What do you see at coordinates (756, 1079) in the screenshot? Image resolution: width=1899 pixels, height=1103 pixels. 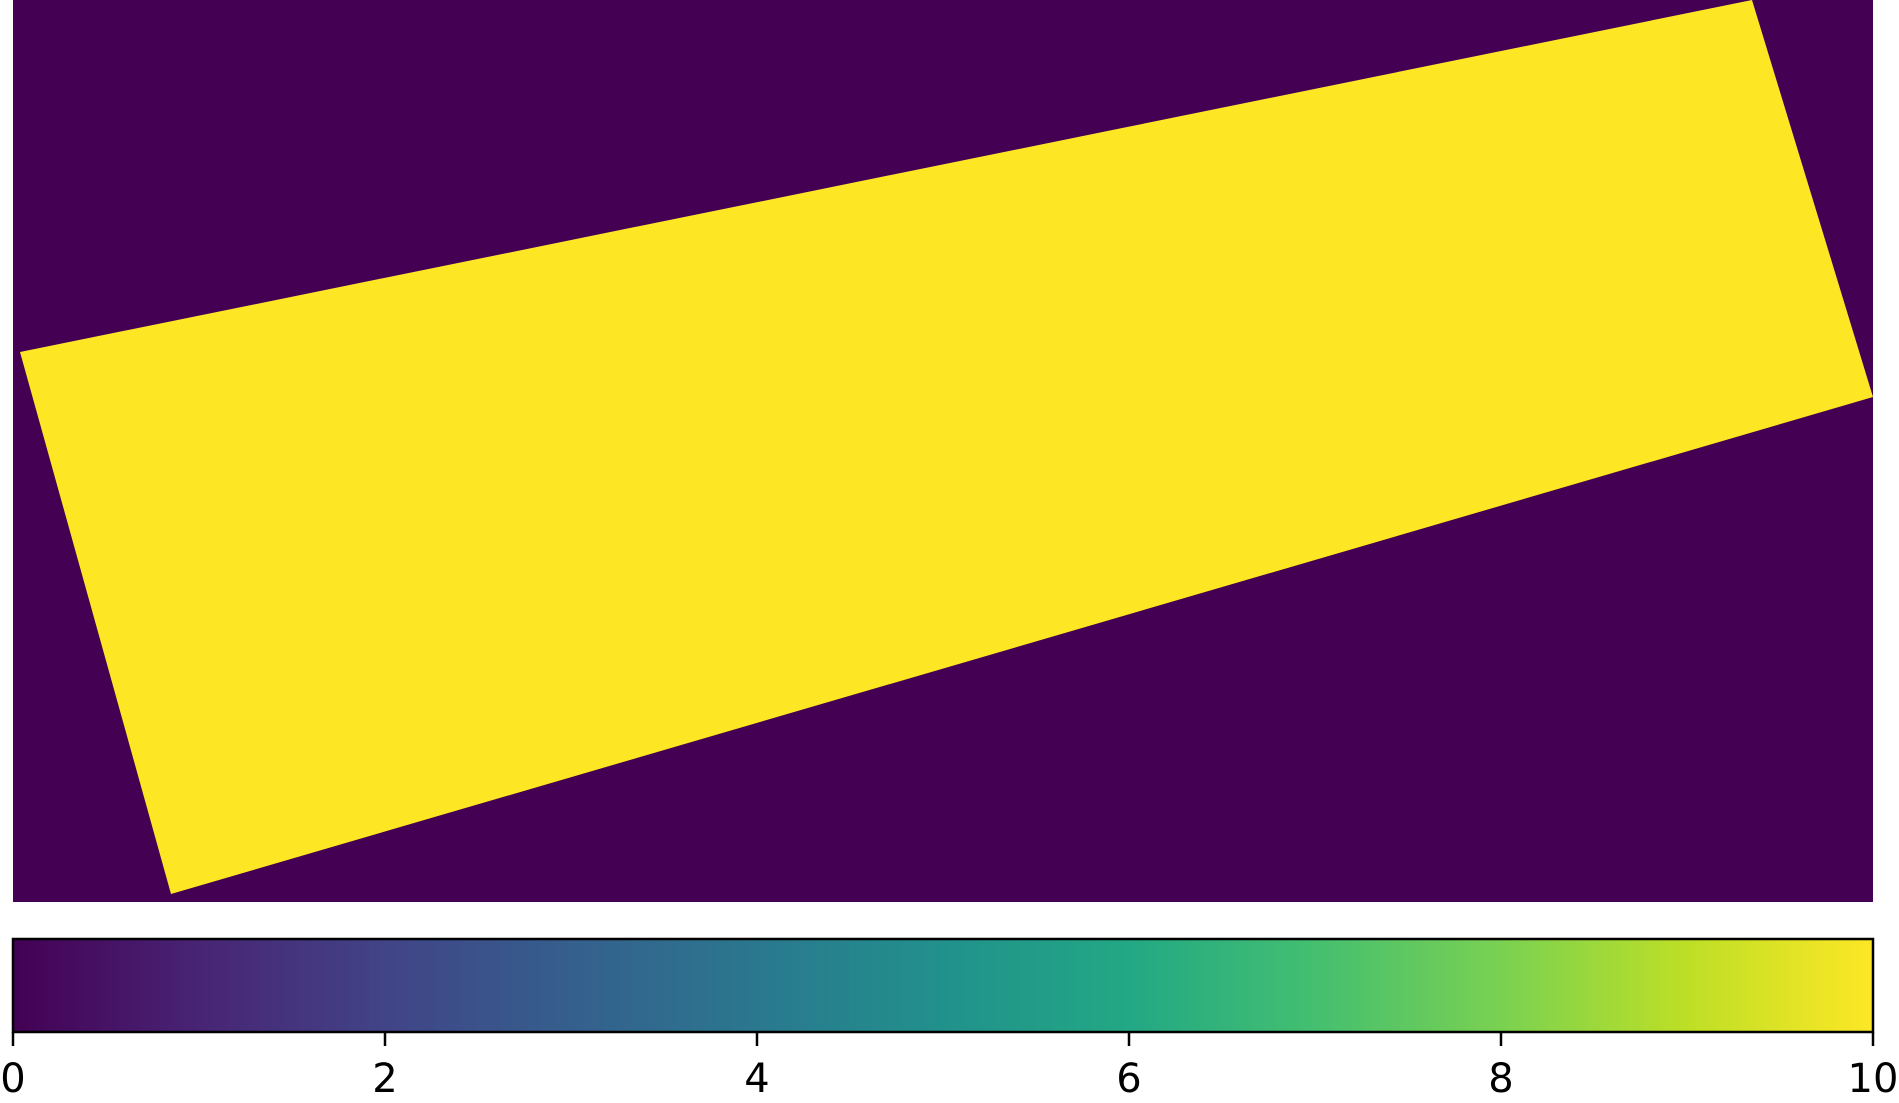 I see `colorbar-tick-label: 4` at bounding box center [756, 1079].